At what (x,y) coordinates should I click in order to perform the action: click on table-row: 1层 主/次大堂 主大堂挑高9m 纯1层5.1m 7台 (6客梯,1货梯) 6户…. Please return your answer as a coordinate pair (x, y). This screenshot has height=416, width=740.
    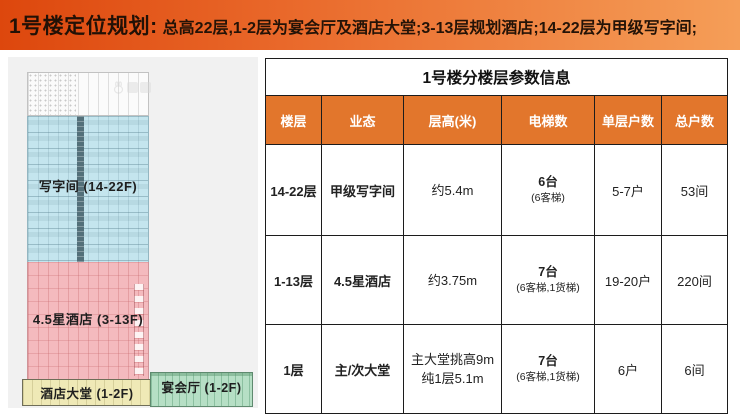
    Looking at the image, I should click on (497, 369).